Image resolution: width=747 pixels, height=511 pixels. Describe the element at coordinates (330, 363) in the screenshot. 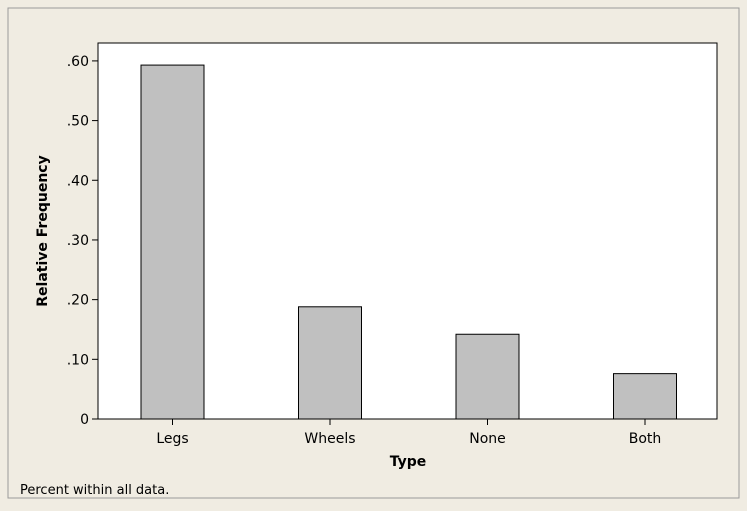

I see `bar-wheels` at that location.